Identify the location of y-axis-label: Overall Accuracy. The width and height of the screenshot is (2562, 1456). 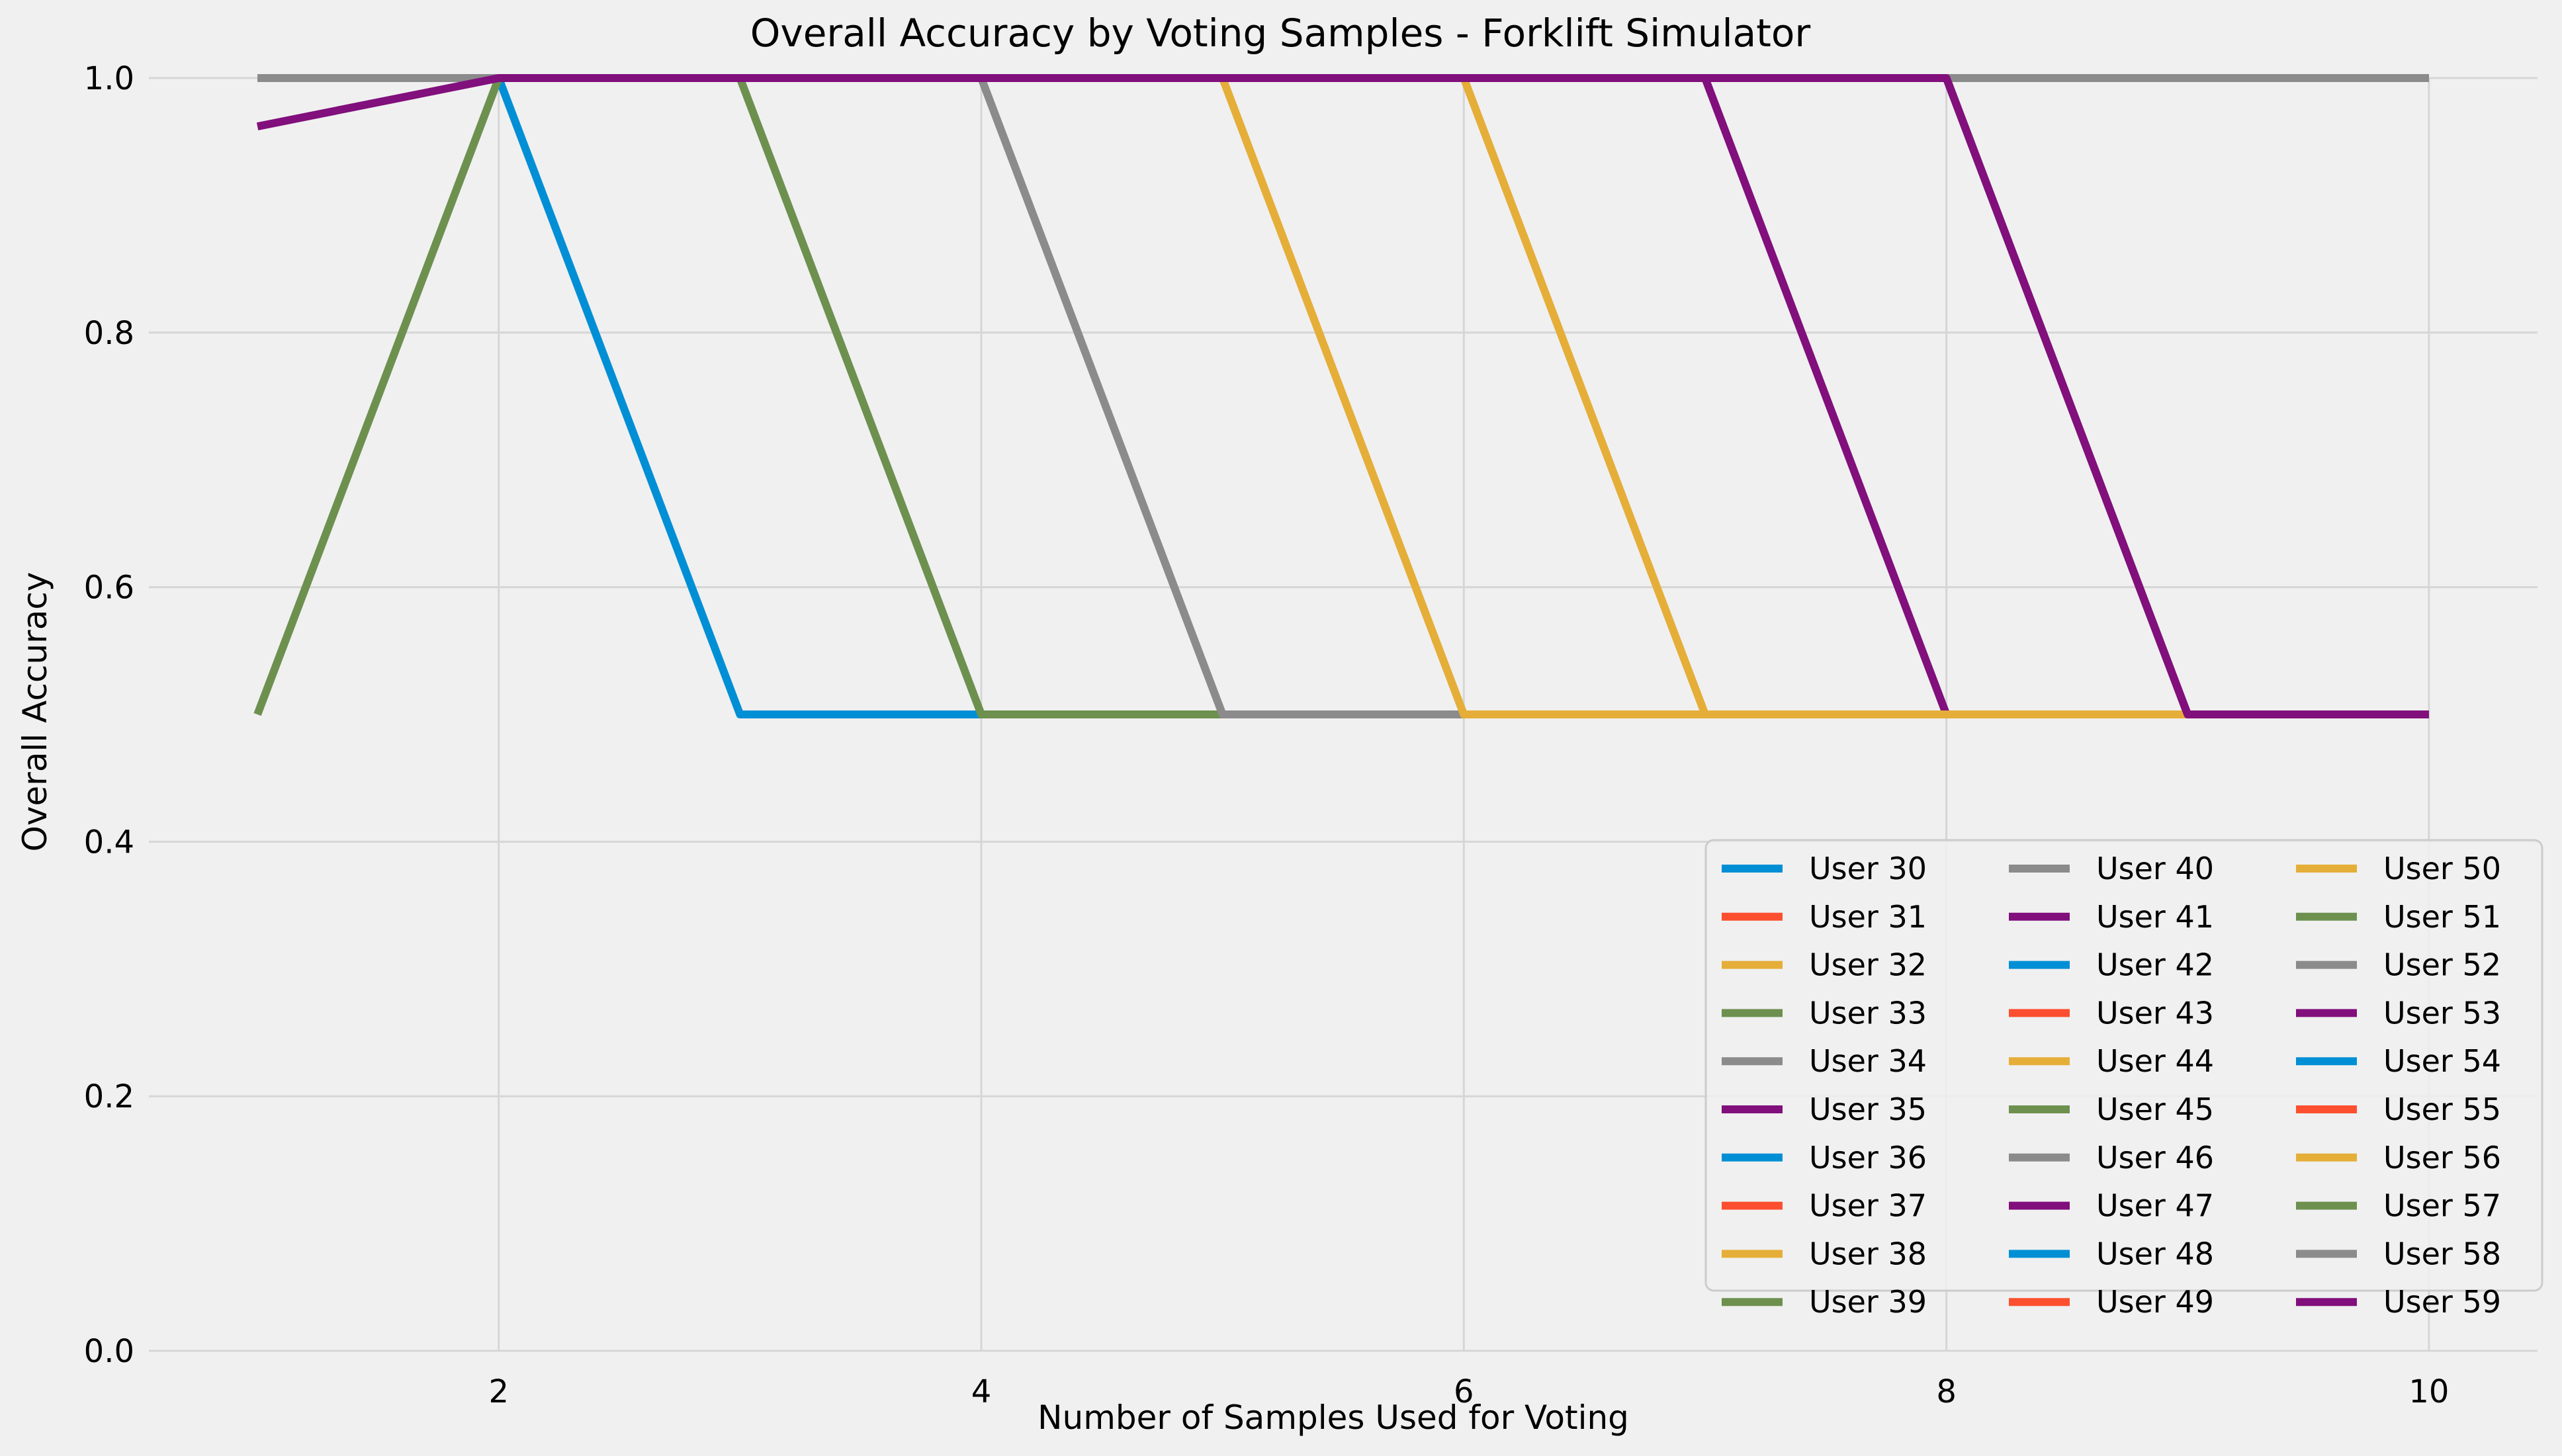
(35, 712).